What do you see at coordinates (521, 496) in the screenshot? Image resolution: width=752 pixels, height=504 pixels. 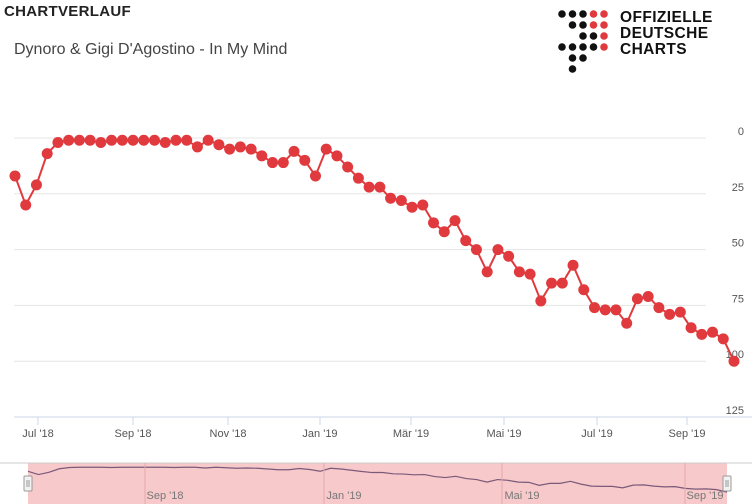 I see `navigator-tick-label: Mai '19` at bounding box center [521, 496].